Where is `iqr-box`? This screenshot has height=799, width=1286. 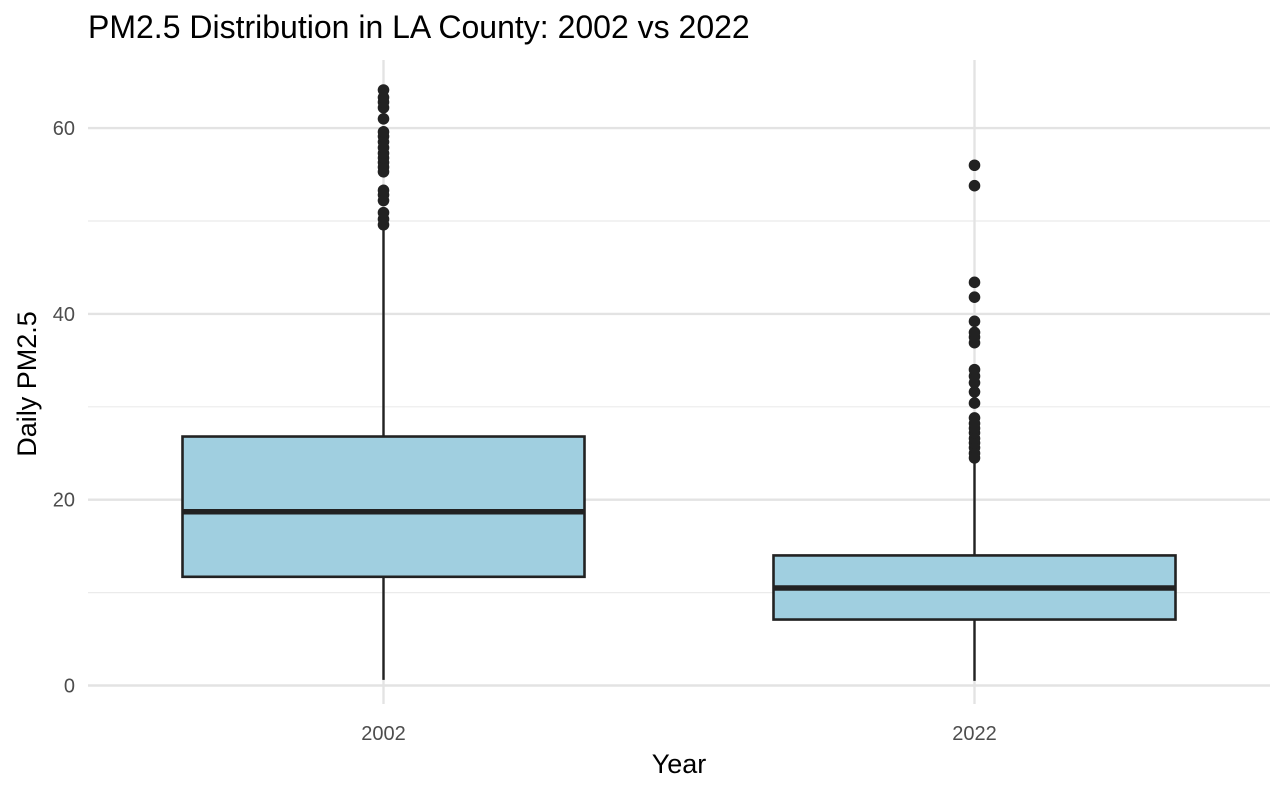 iqr-box is located at coordinates (383, 507).